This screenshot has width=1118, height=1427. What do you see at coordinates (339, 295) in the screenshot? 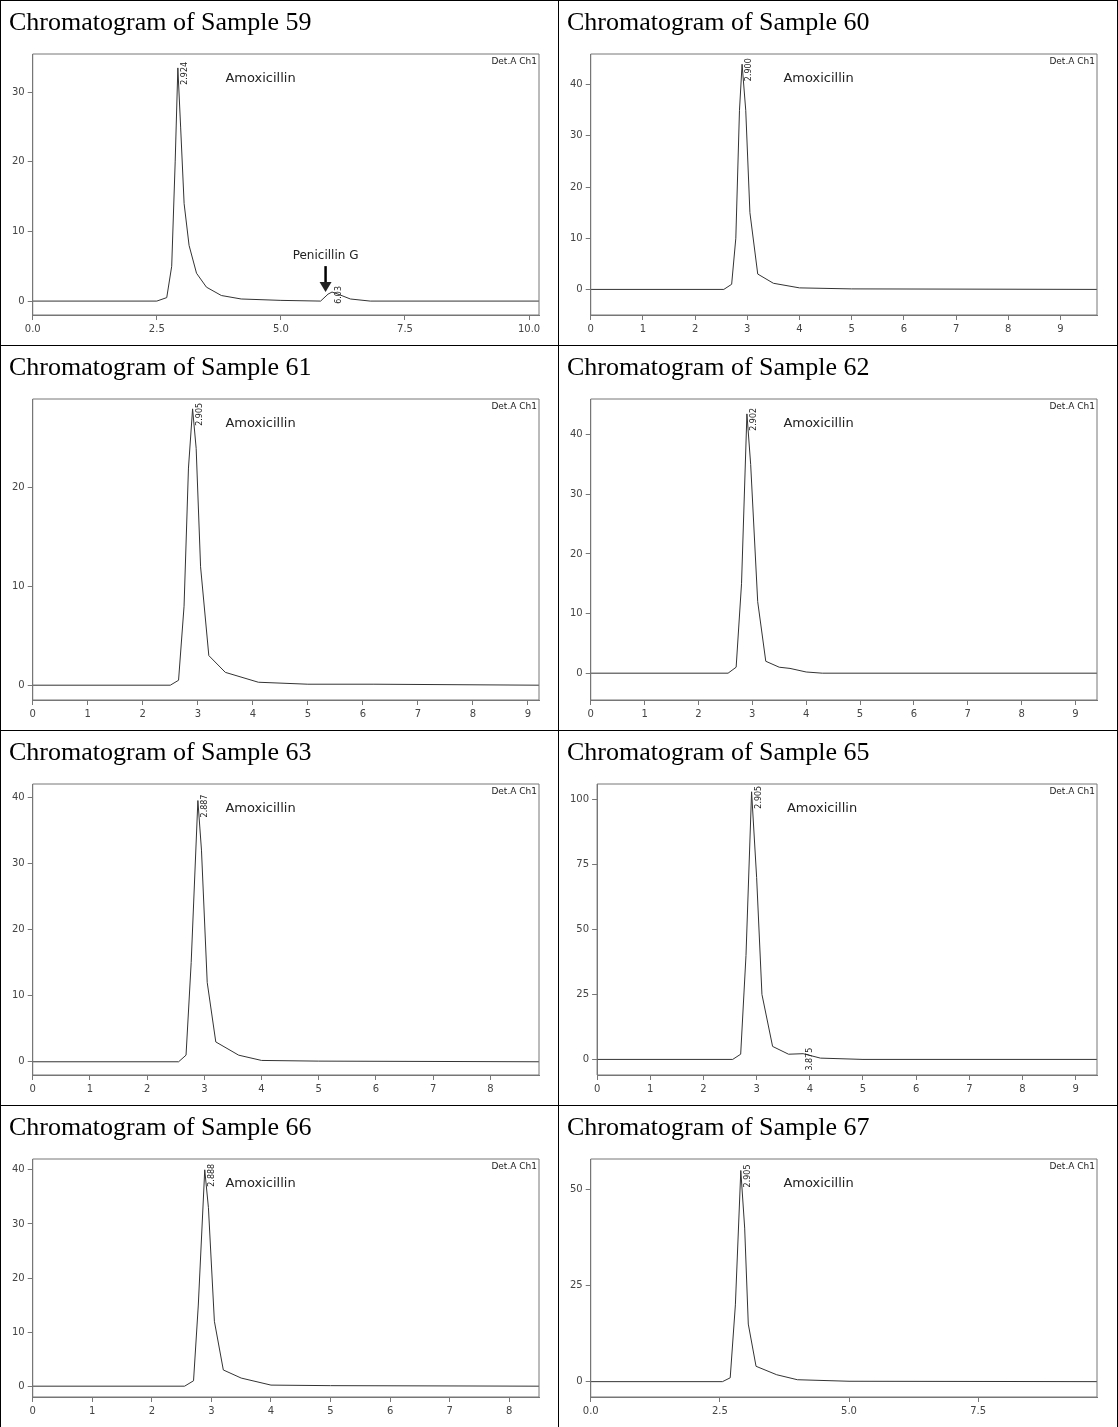
I see `annotation: 6.03` at bounding box center [339, 295].